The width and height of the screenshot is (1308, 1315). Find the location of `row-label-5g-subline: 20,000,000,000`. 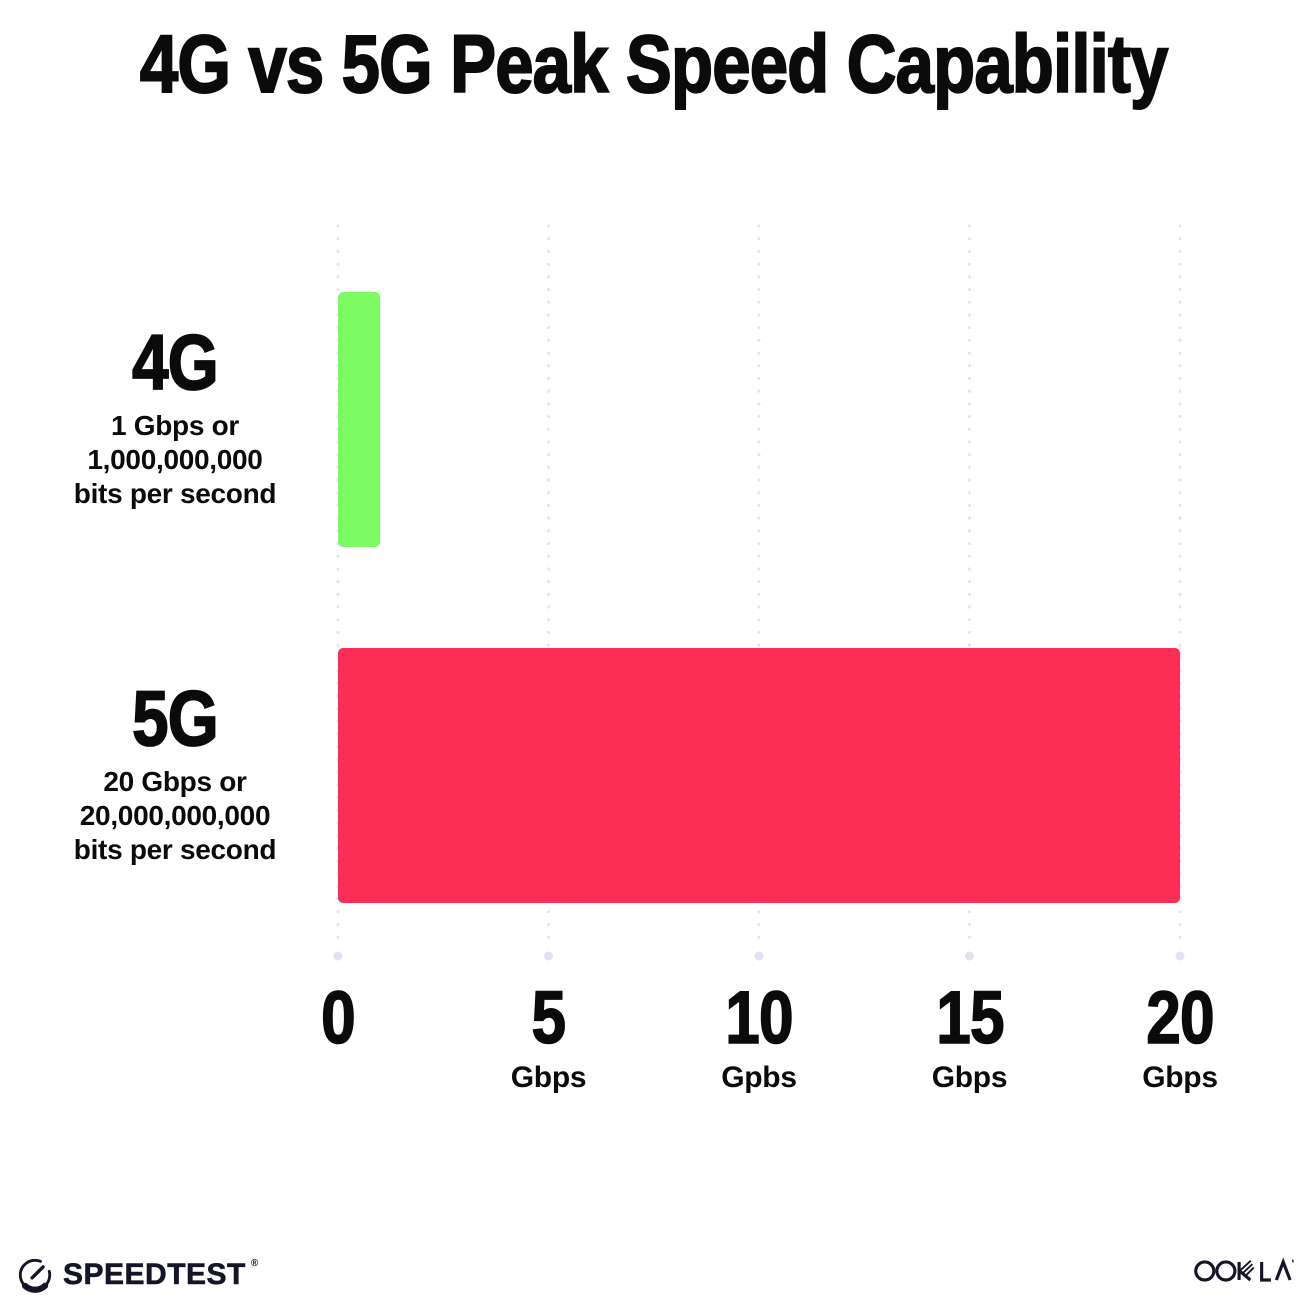

row-label-5g-subline: 20,000,000,000 is located at coordinates (175, 816).